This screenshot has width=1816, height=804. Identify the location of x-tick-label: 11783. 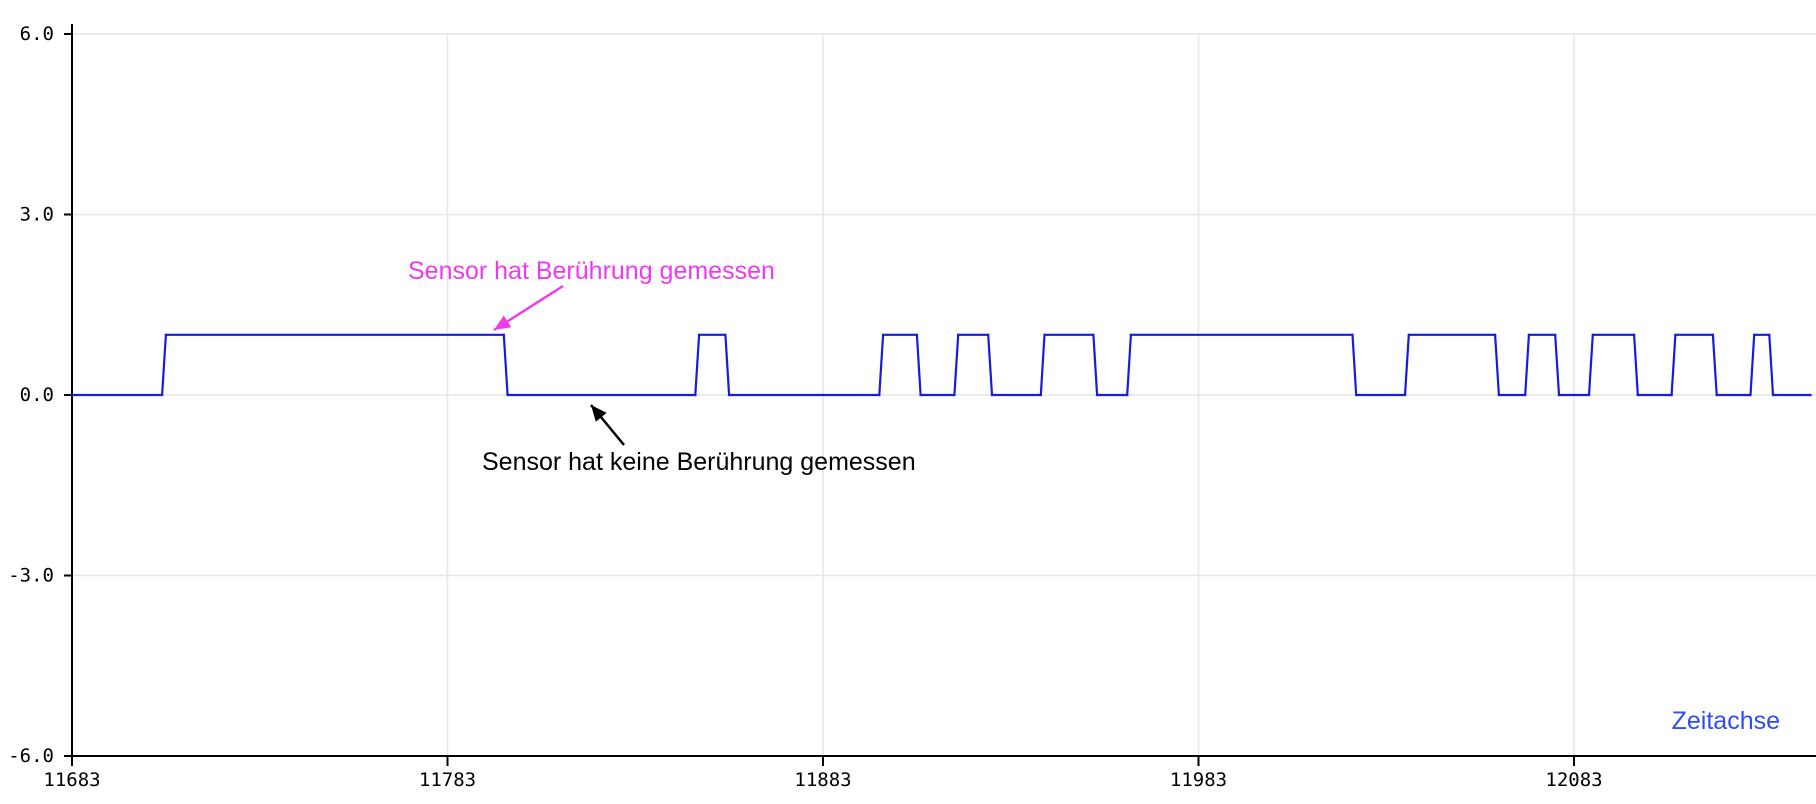
(447, 780).